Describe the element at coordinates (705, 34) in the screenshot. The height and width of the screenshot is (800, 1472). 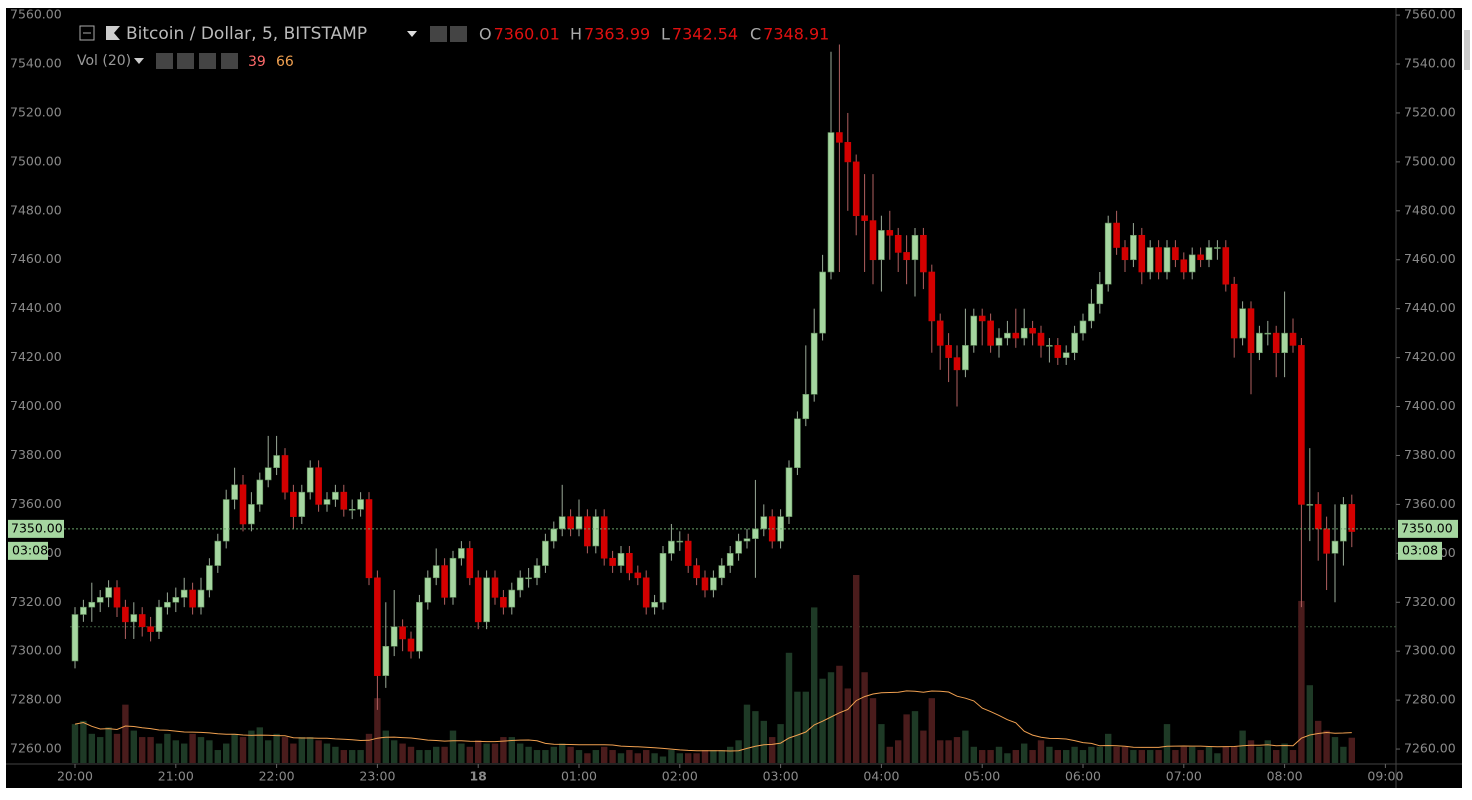
I see `ohlc-value: 7342.54` at that location.